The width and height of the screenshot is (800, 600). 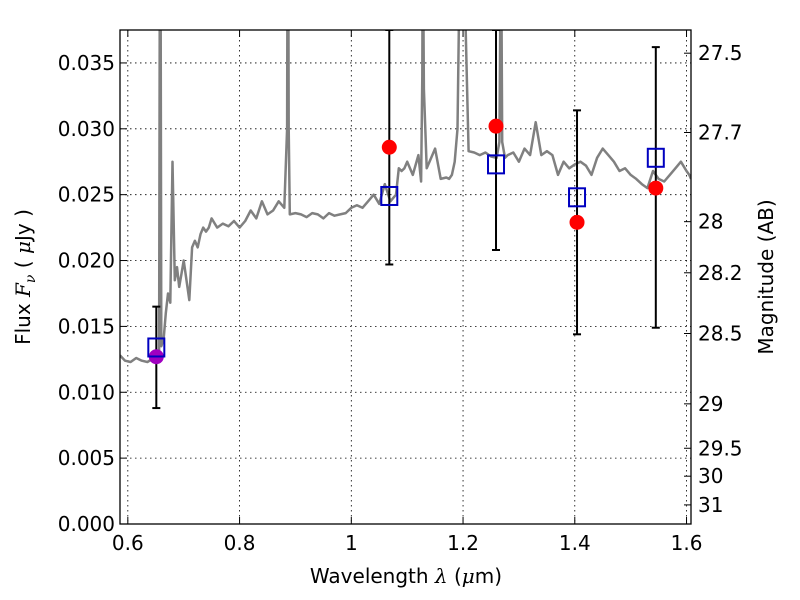 What do you see at coordinates (463, 543) in the screenshot?
I see `x-tick-label: 1.2` at bounding box center [463, 543].